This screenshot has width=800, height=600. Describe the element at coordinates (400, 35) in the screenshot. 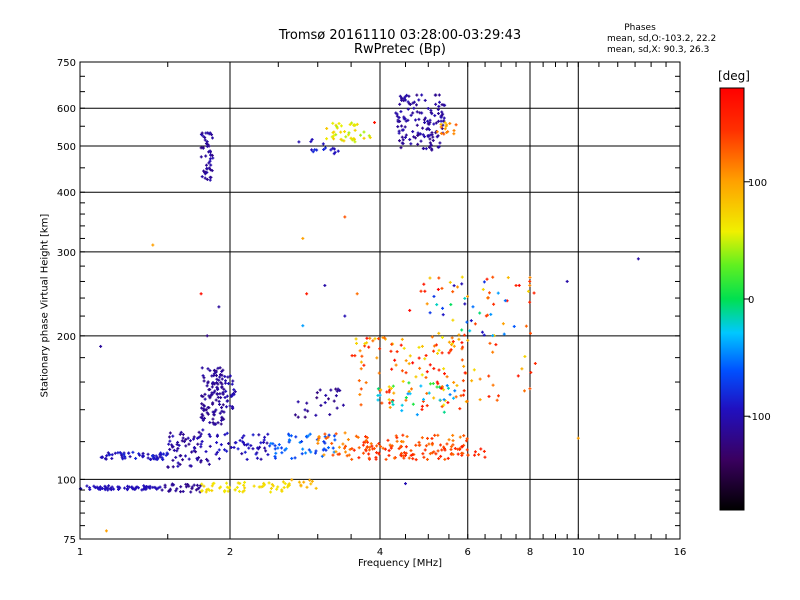

I see `chart-title: Tromsø 20161110 03:28:00-03:29:43` at that location.